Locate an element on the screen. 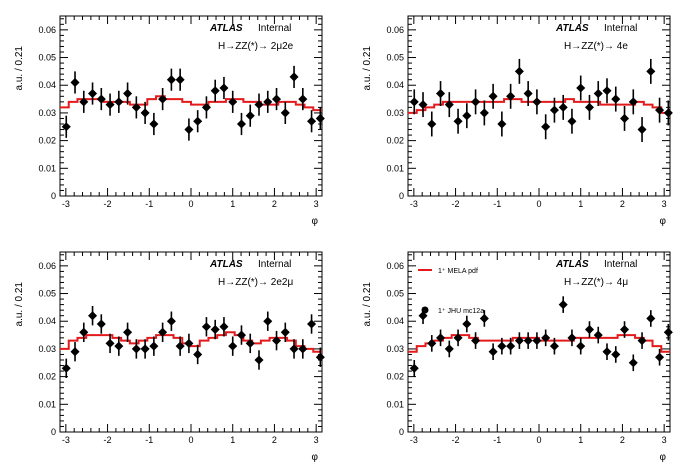  x-tick-label: -3 is located at coordinates (66, 204).